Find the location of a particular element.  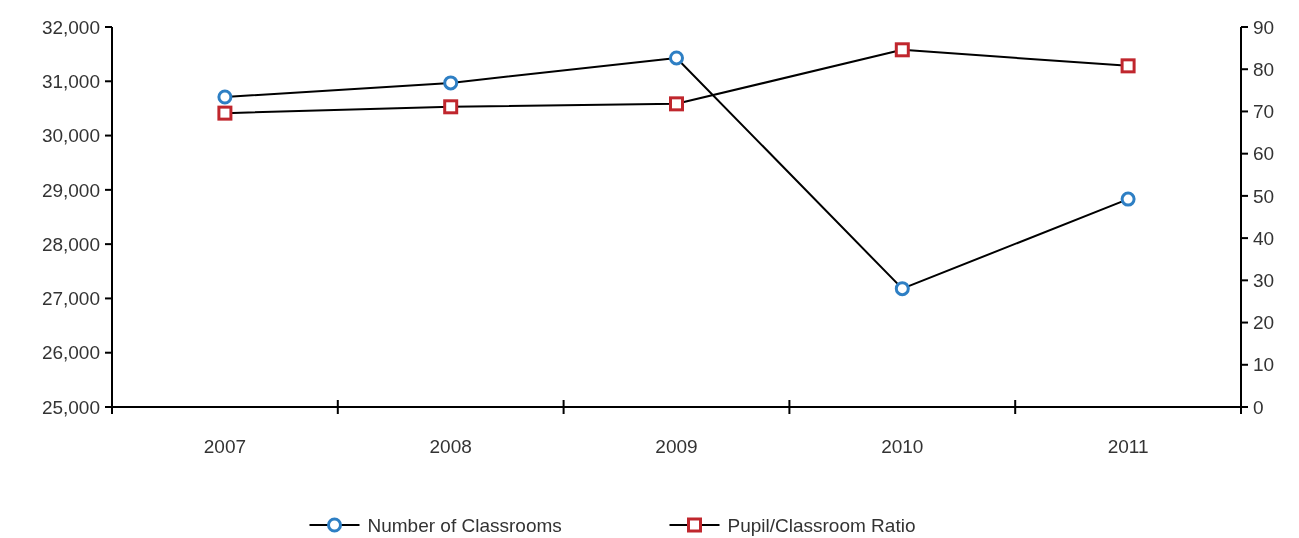

y2-tick-label: 50 is located at coordinates (1264, 196).